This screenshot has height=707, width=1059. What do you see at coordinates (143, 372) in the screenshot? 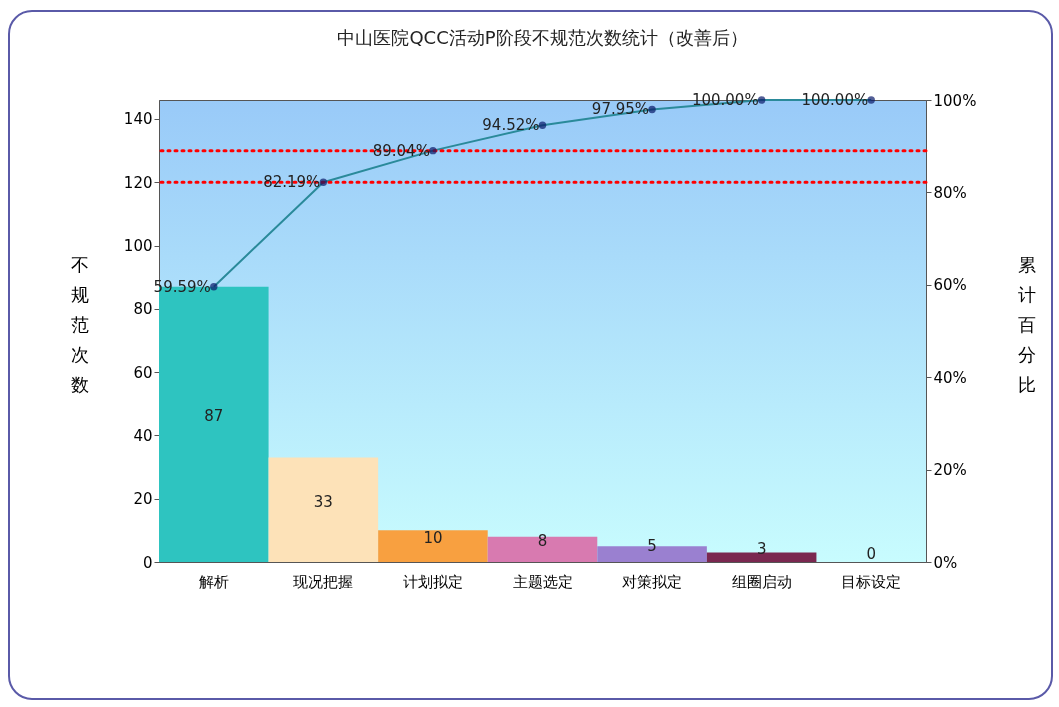
I see `y-tick-label: 60` at bounding box center [143, 372].